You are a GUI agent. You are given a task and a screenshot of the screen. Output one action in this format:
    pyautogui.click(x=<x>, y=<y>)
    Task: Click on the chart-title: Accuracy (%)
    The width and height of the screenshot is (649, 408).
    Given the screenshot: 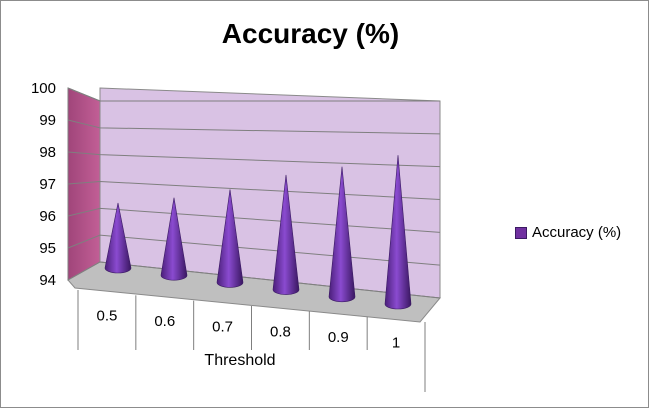 What is the action you would take?
    pyautogui.click(x=310, y=33)
    